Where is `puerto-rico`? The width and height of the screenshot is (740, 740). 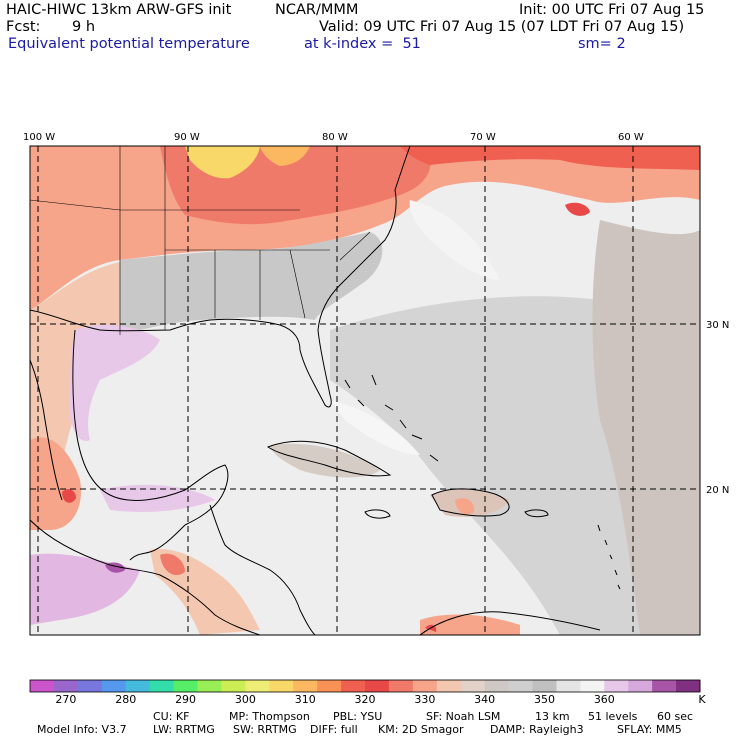 puerto-rico is located at coordinates (536, 513).